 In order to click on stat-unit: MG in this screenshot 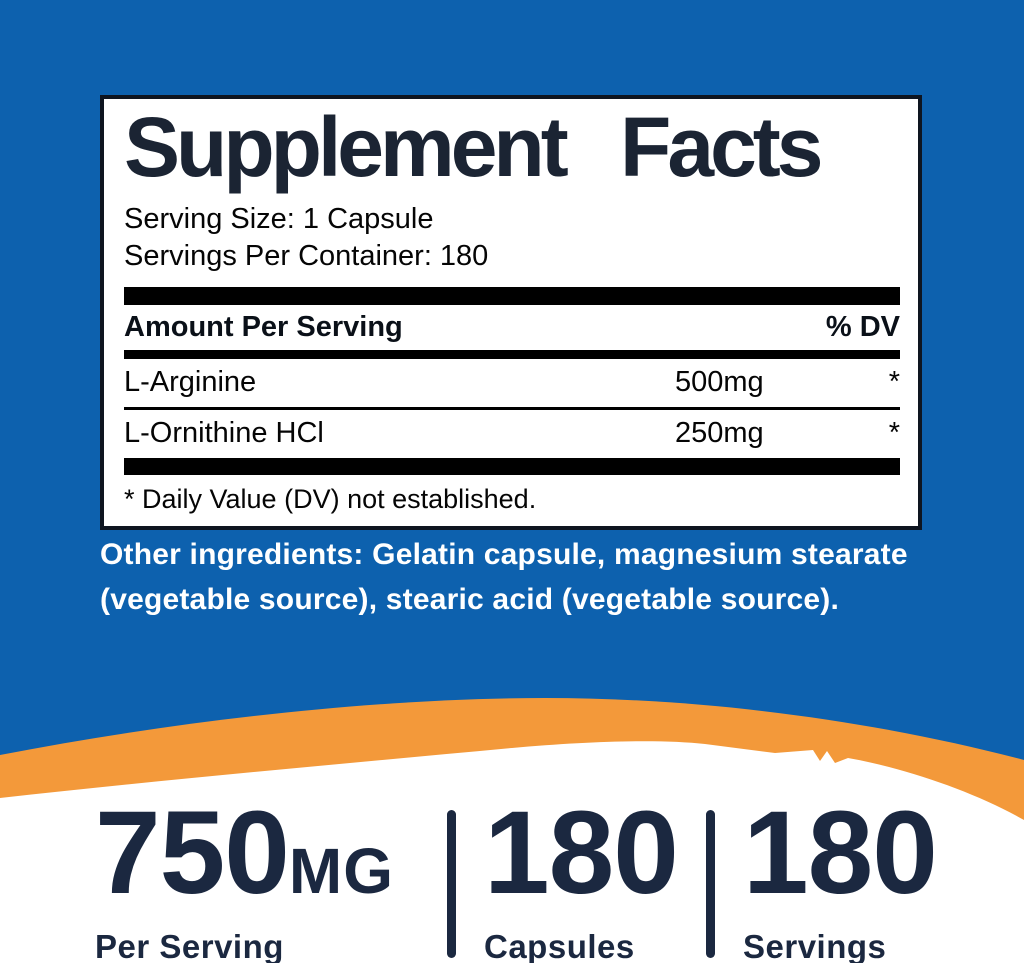, I will do `click(341, 871)`.